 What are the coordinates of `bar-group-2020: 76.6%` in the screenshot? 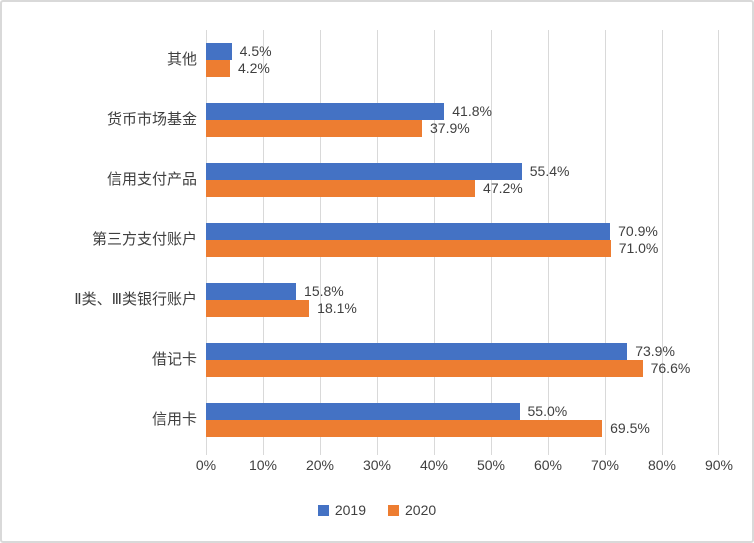 It's located at (462, 368).